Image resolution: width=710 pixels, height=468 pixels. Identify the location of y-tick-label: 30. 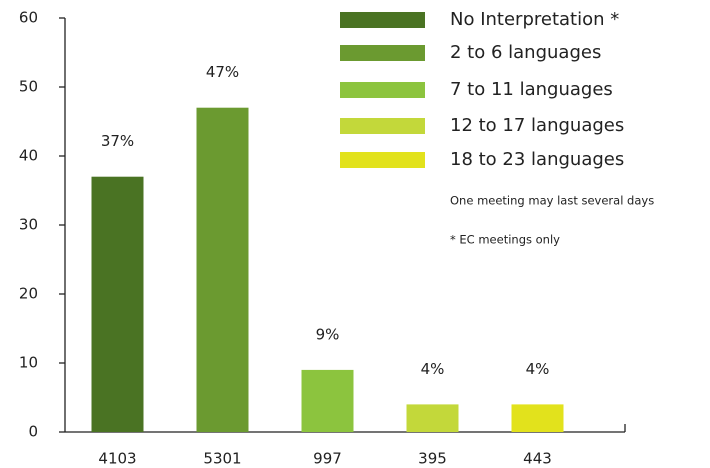
(28, 225).